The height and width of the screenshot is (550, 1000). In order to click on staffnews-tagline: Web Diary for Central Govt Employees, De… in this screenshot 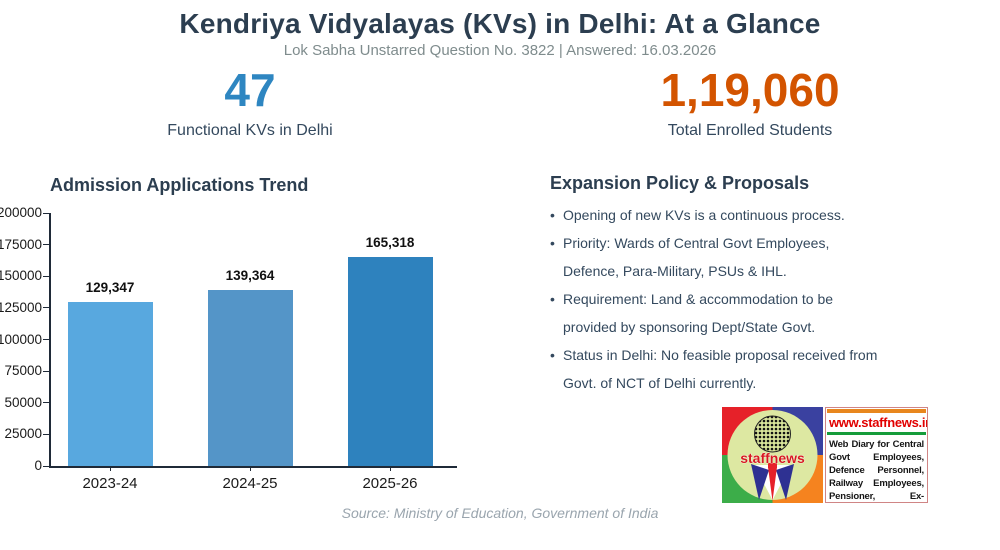, I will do `click(876, 470)`.